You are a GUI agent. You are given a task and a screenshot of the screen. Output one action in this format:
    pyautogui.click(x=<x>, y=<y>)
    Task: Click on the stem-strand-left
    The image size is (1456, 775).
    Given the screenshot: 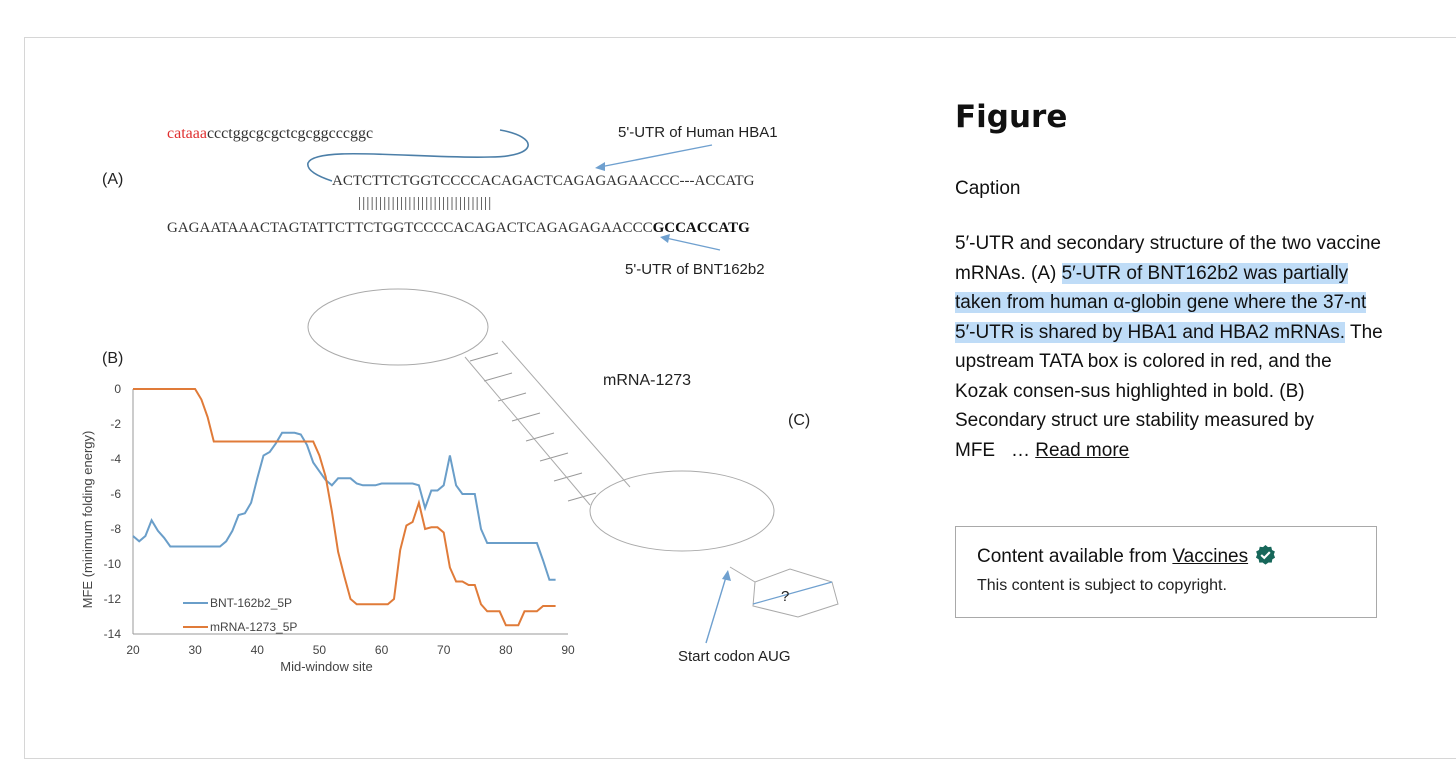 What is the action you would take?
    pyautogui.click(x=527, y=431)
    